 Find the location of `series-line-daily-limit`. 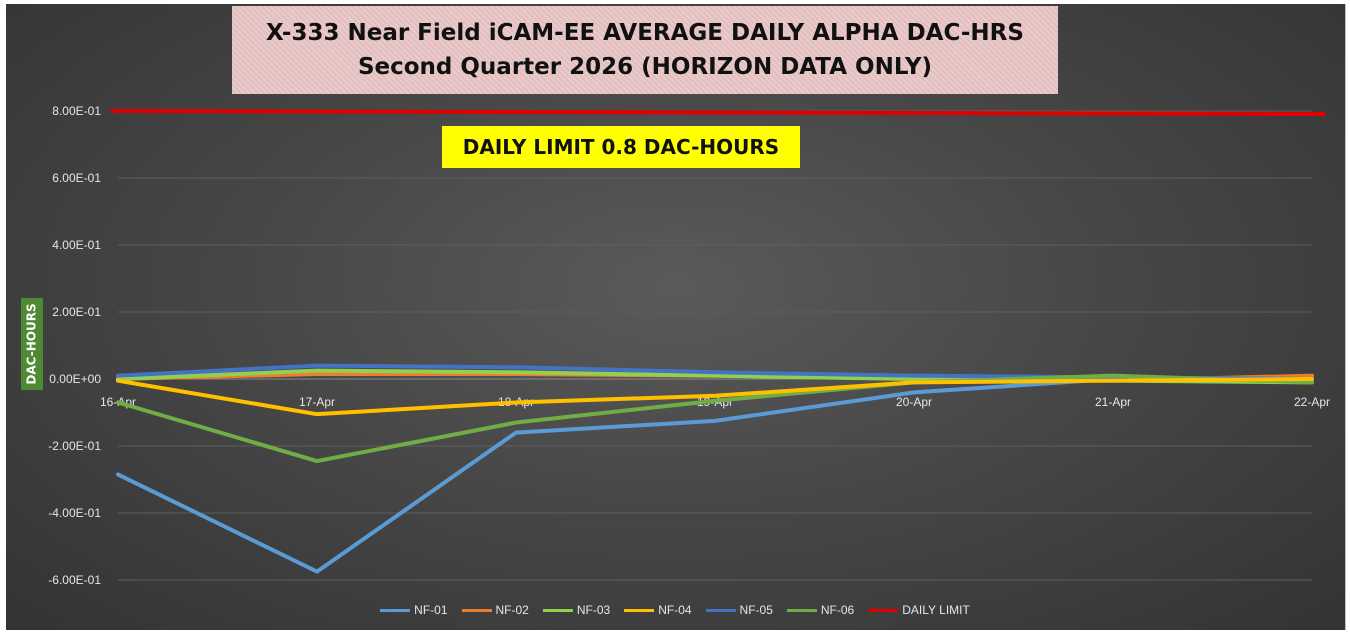

series-line-daily-limit is located at coordinates (718, 112).